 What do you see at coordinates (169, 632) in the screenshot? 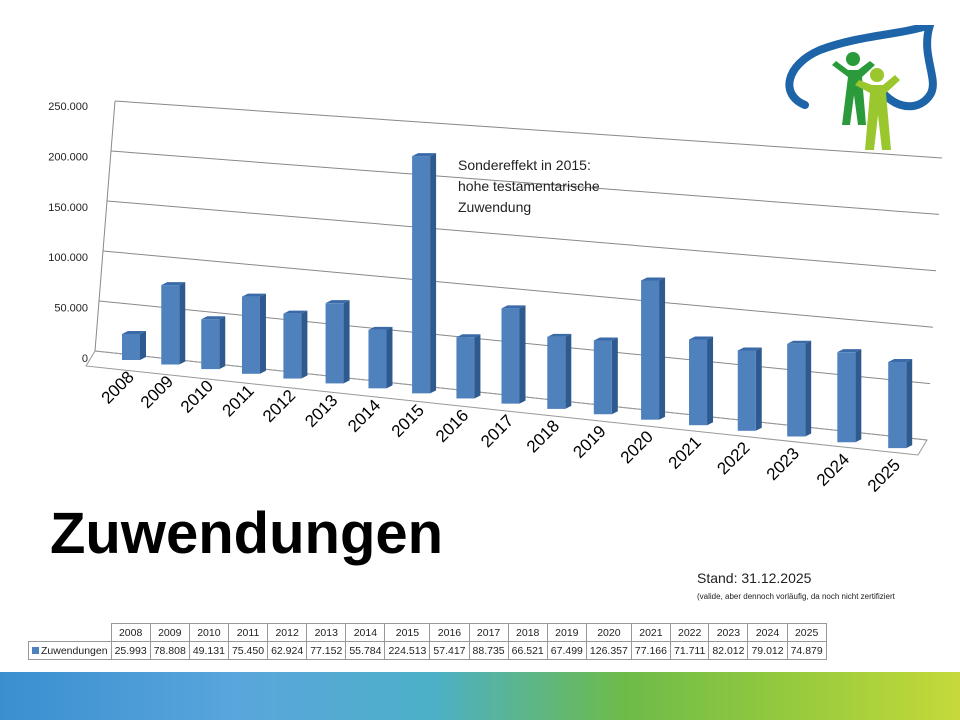
I see `table-header-cell: 2009` at bounding box center [169, 632].